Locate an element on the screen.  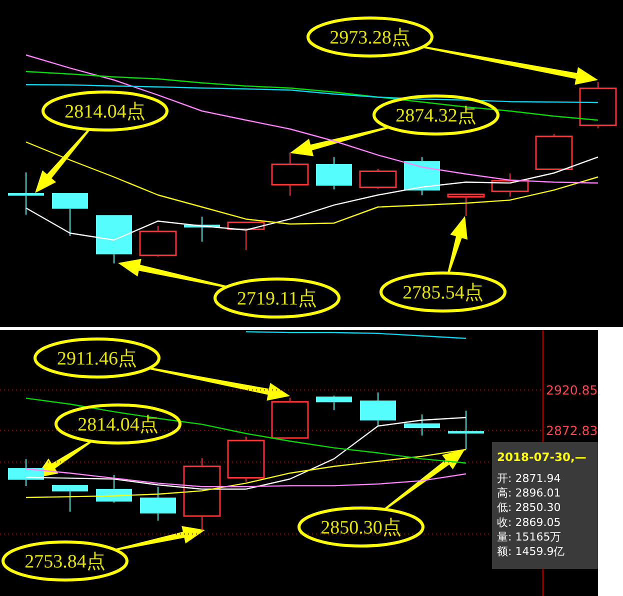
text: 低: 2850.30 is located at coordinates (529, 507).